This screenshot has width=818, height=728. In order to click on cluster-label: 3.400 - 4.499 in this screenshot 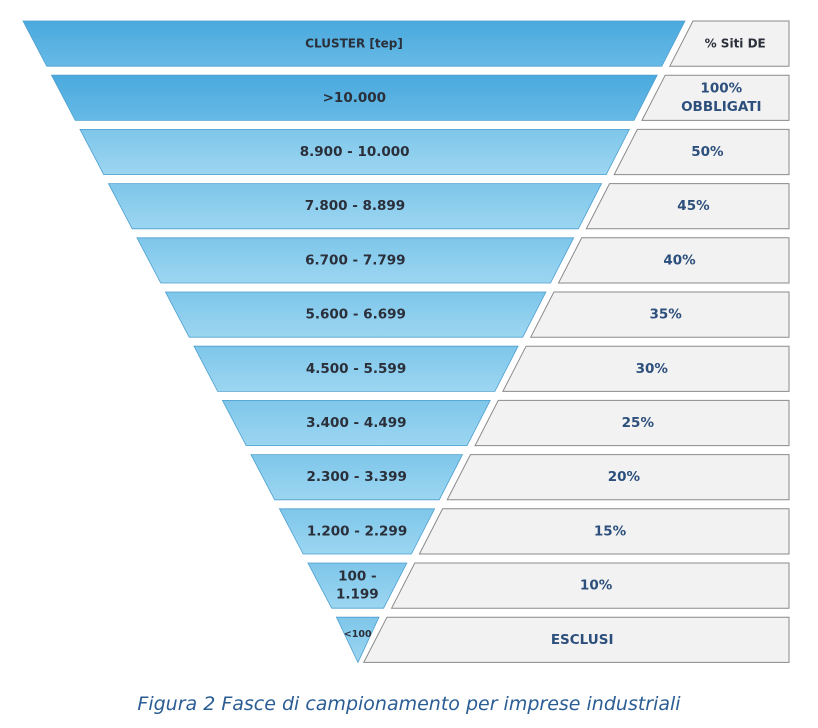, I will do `click(356, 423)`.